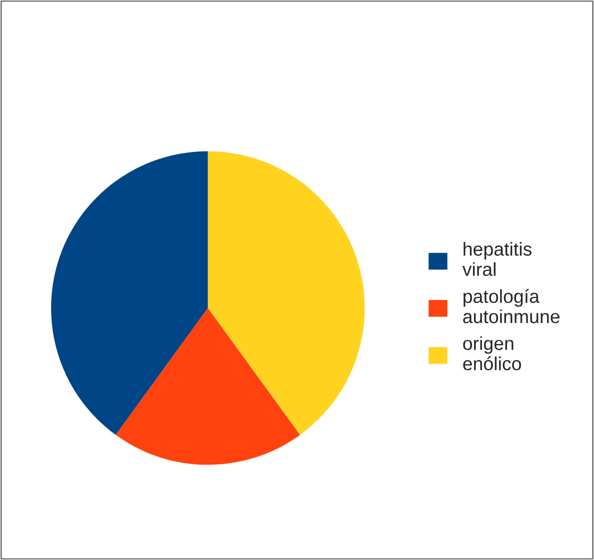  What do you see at coordinates (497, 259) in the screenshot?
I see `legend-label: hepatitis viral` at bounding box center [497, 259].